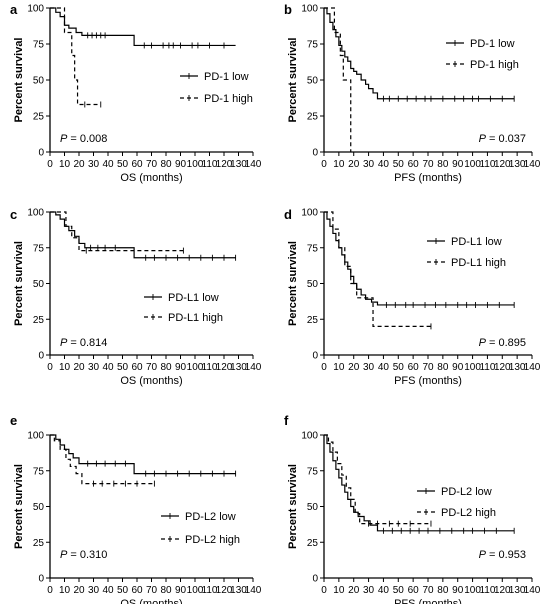  What do you see at coordinates (478, 263) in the screenshot?
I see `legend-label: PD-L1 high` at bounding box center [478, 263].